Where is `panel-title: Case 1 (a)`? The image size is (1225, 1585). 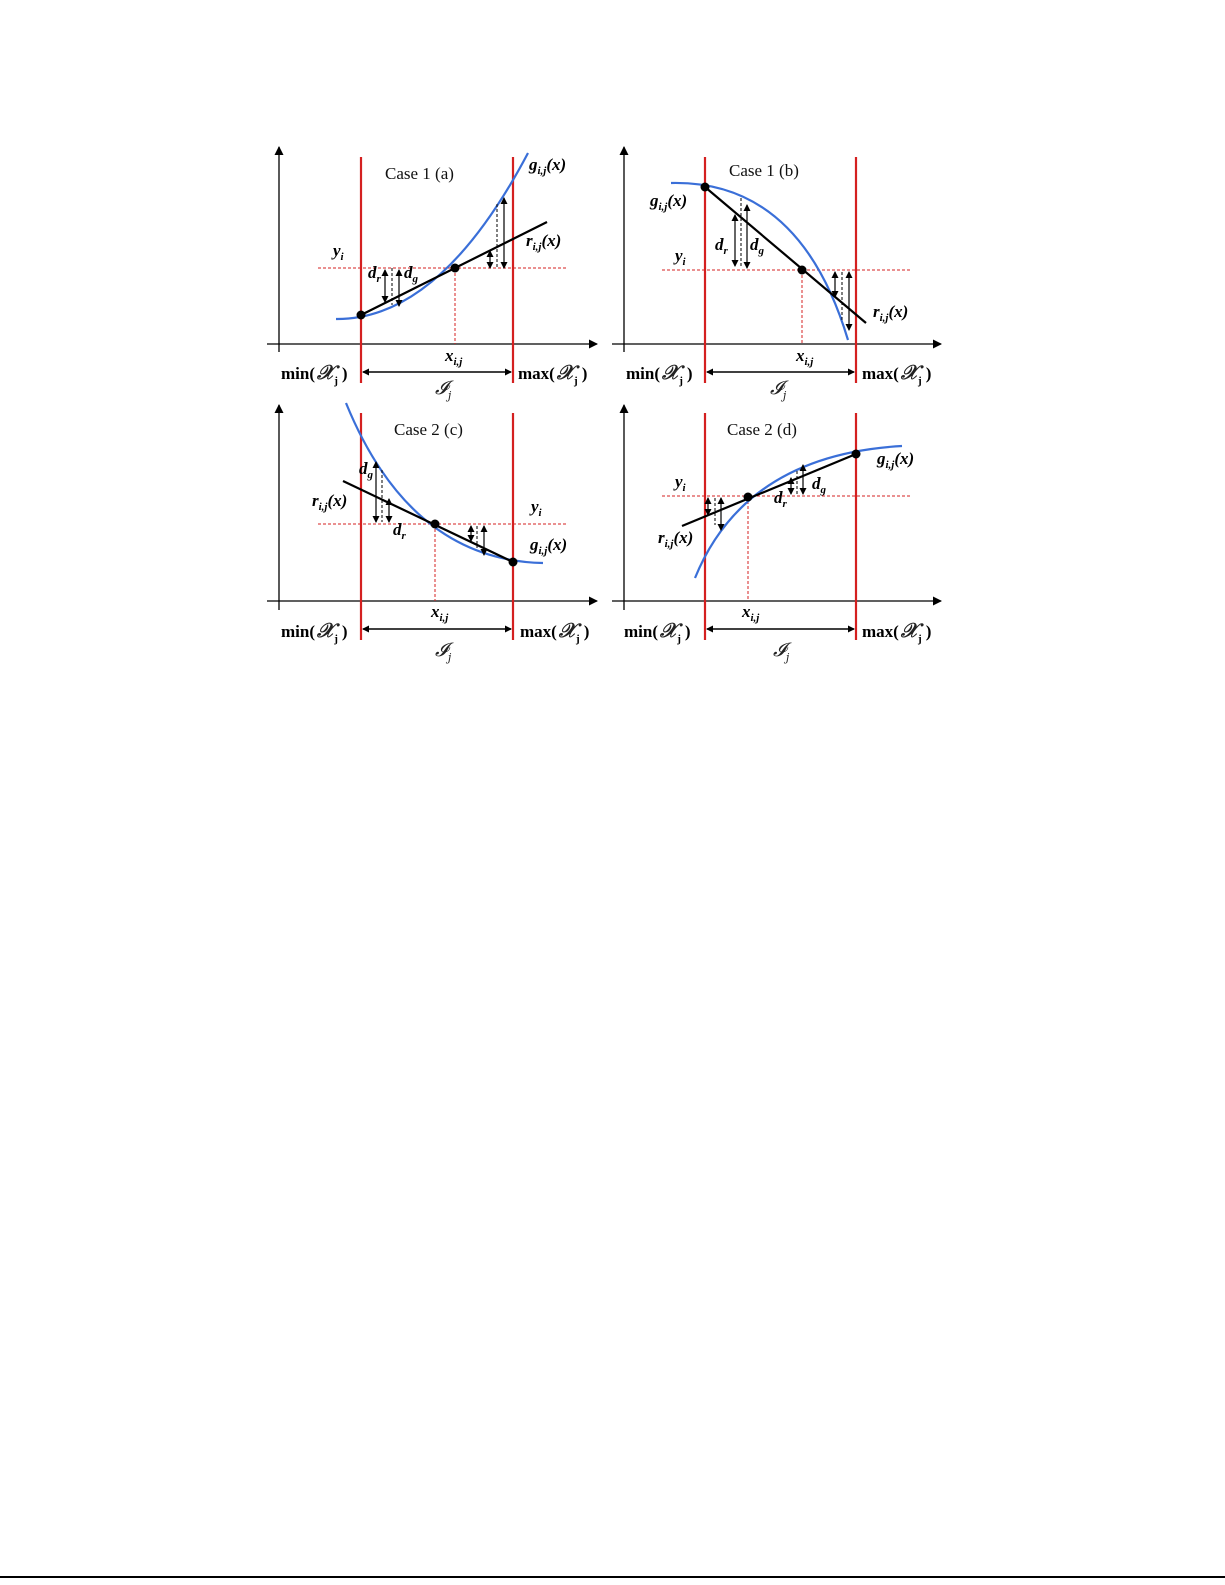
panel-title: Case 1 (a) is located at coordinates (419, 173).